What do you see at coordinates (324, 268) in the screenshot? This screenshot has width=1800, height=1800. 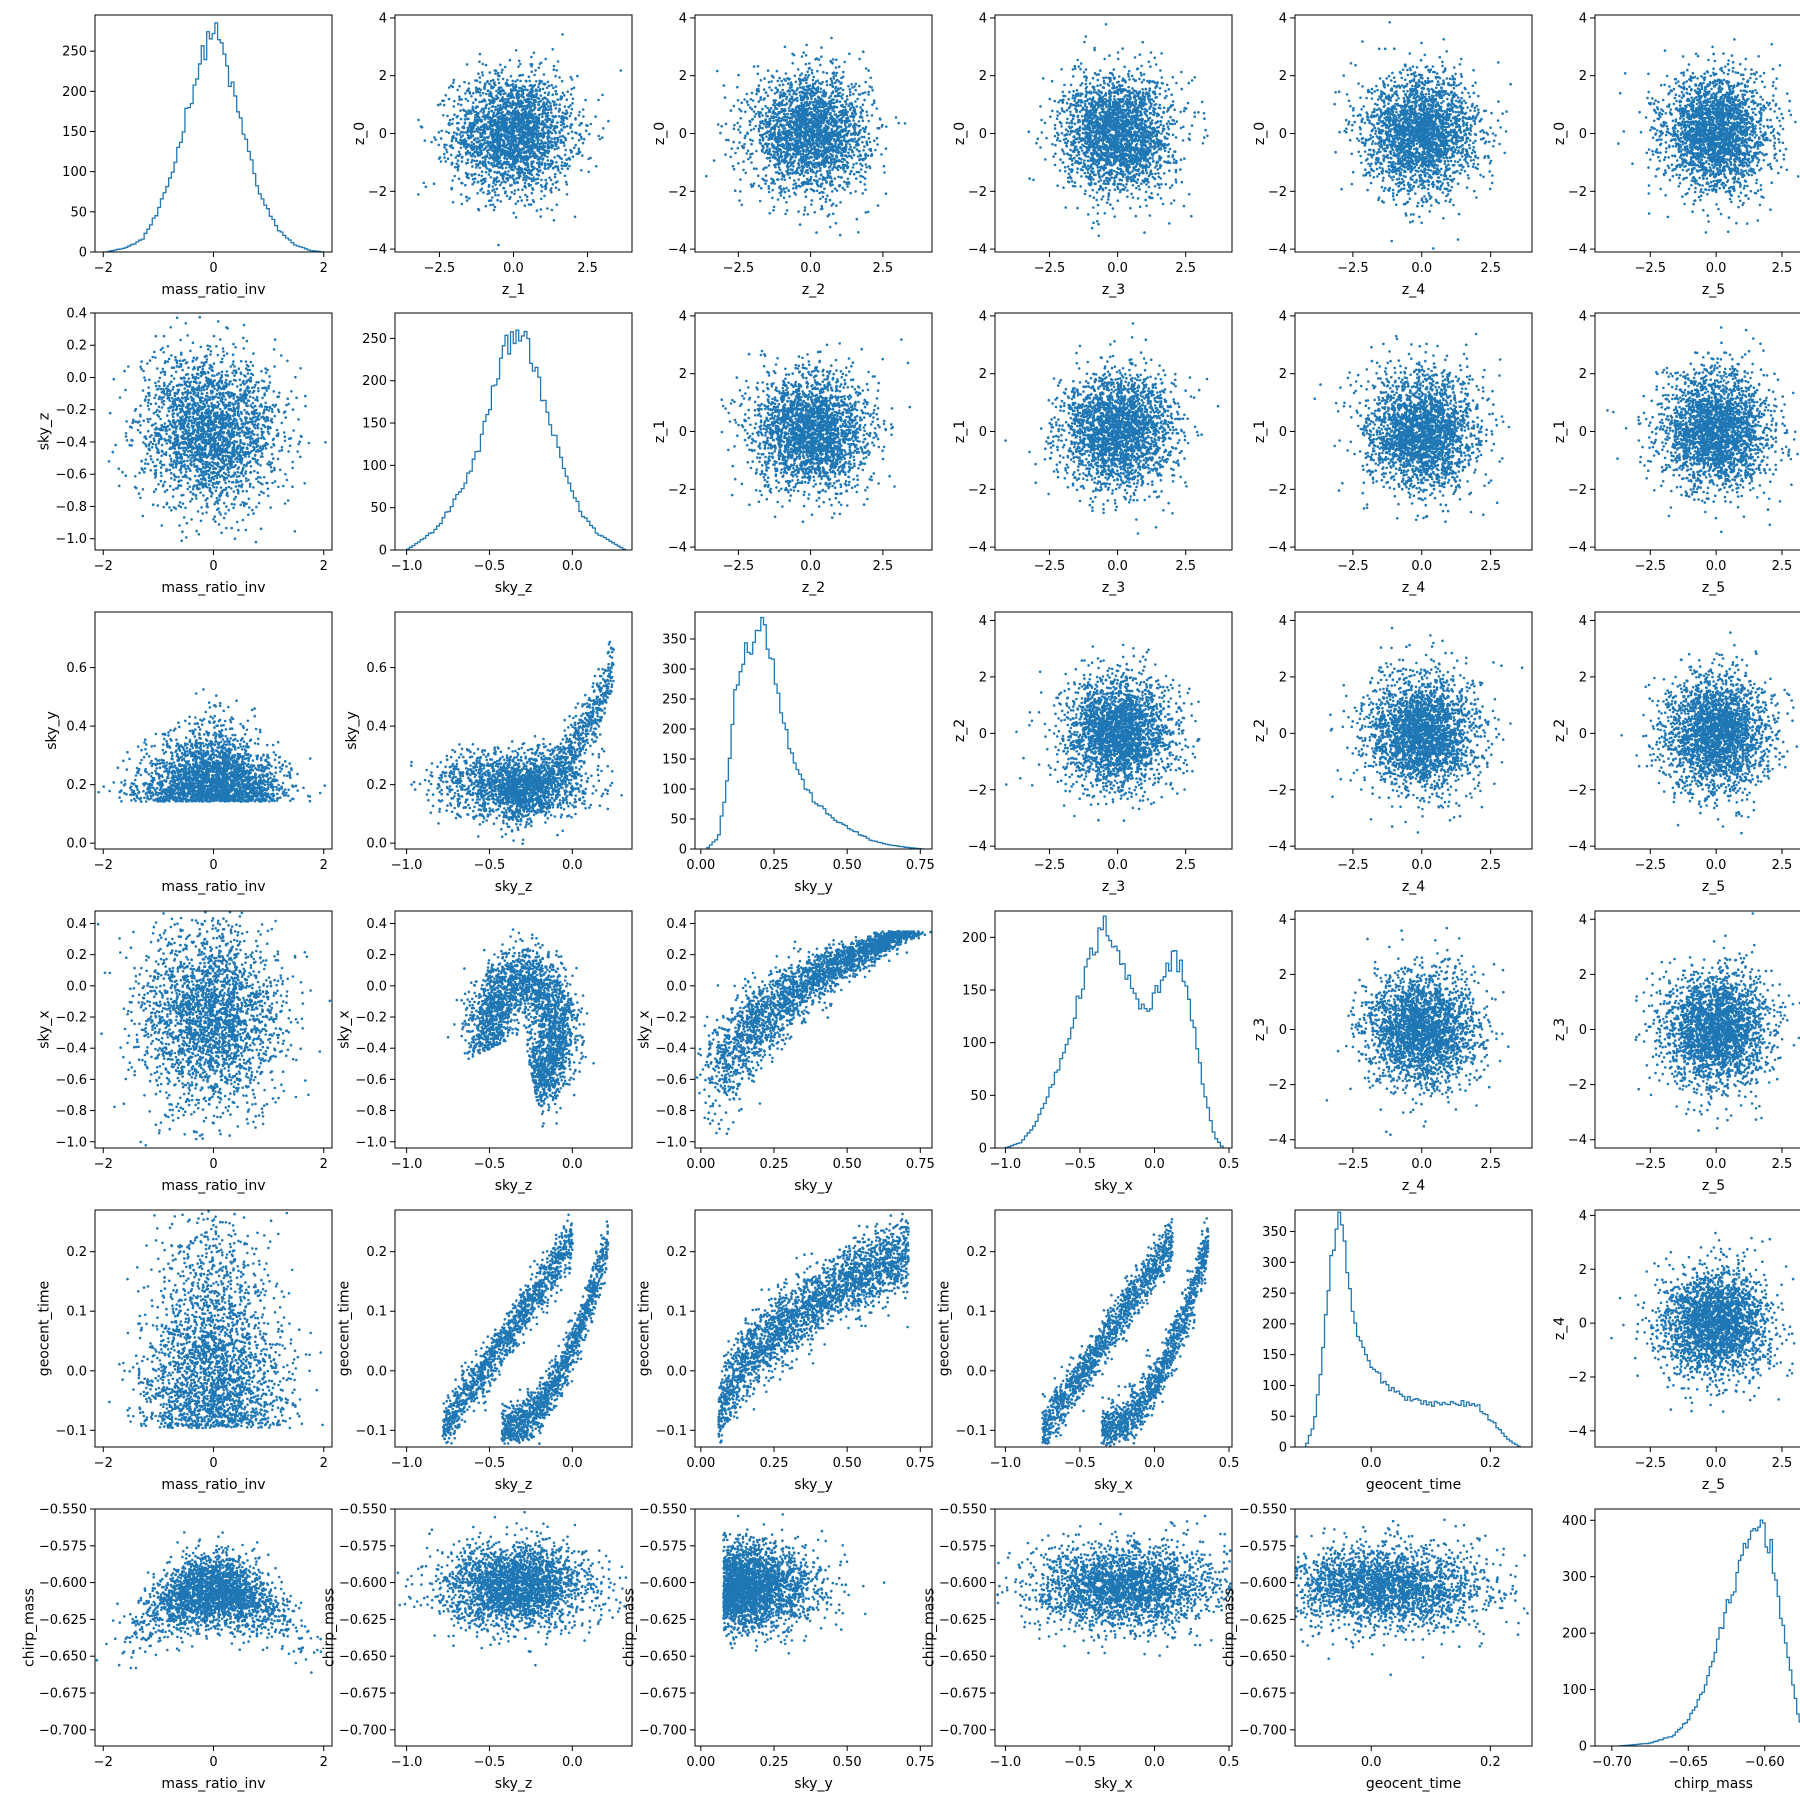 I see `x-tick-label: 2` at bounding box center [324, 268].